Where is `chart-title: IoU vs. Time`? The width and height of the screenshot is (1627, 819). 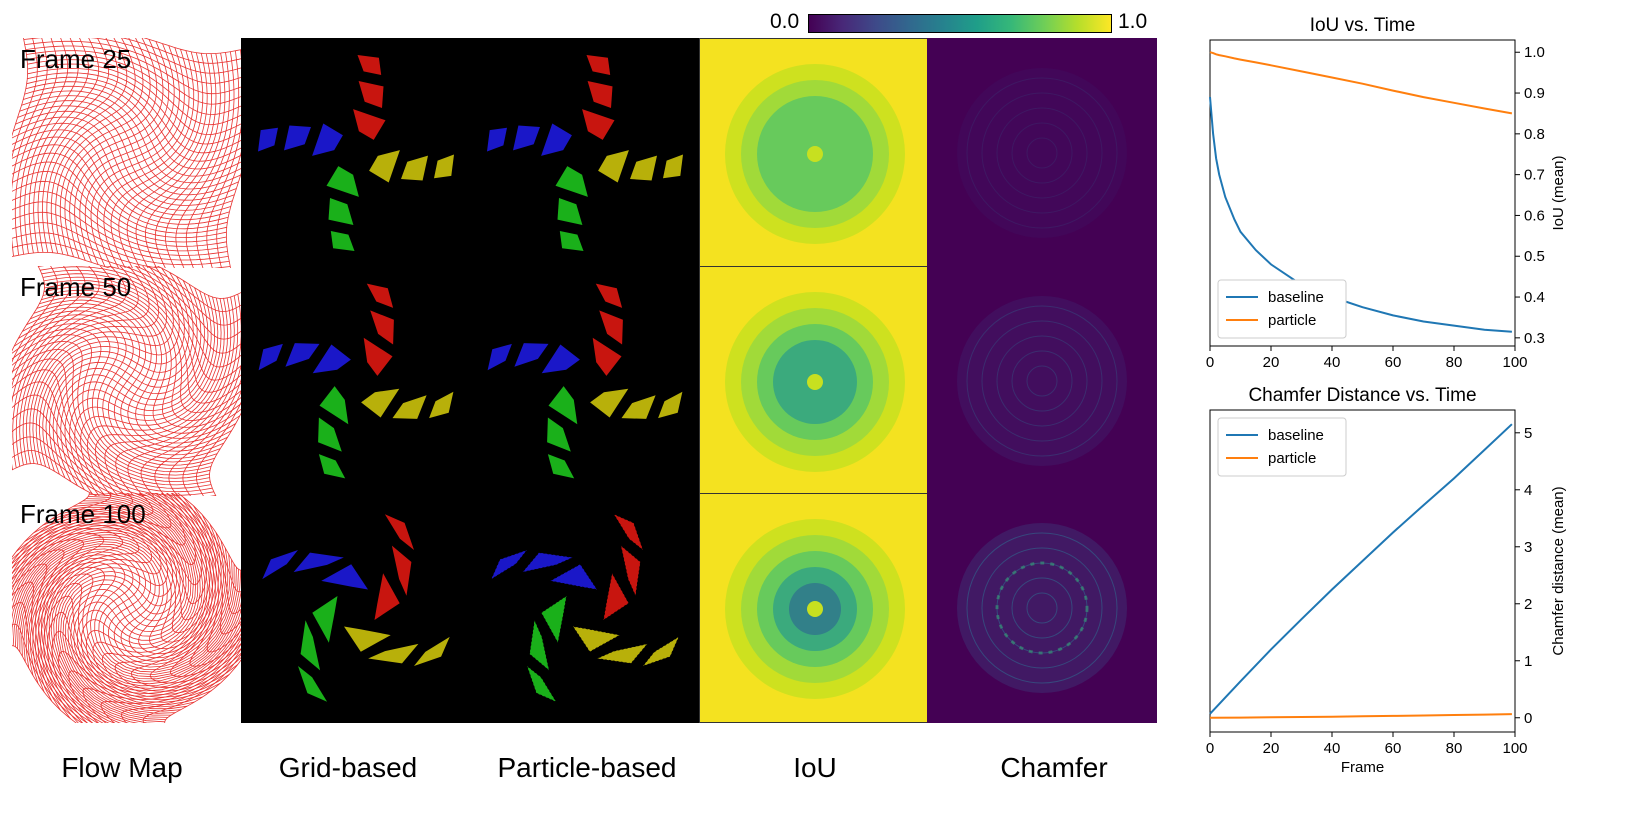
chart-title: IoU vs. Time is located at coordinates (1363, 25).